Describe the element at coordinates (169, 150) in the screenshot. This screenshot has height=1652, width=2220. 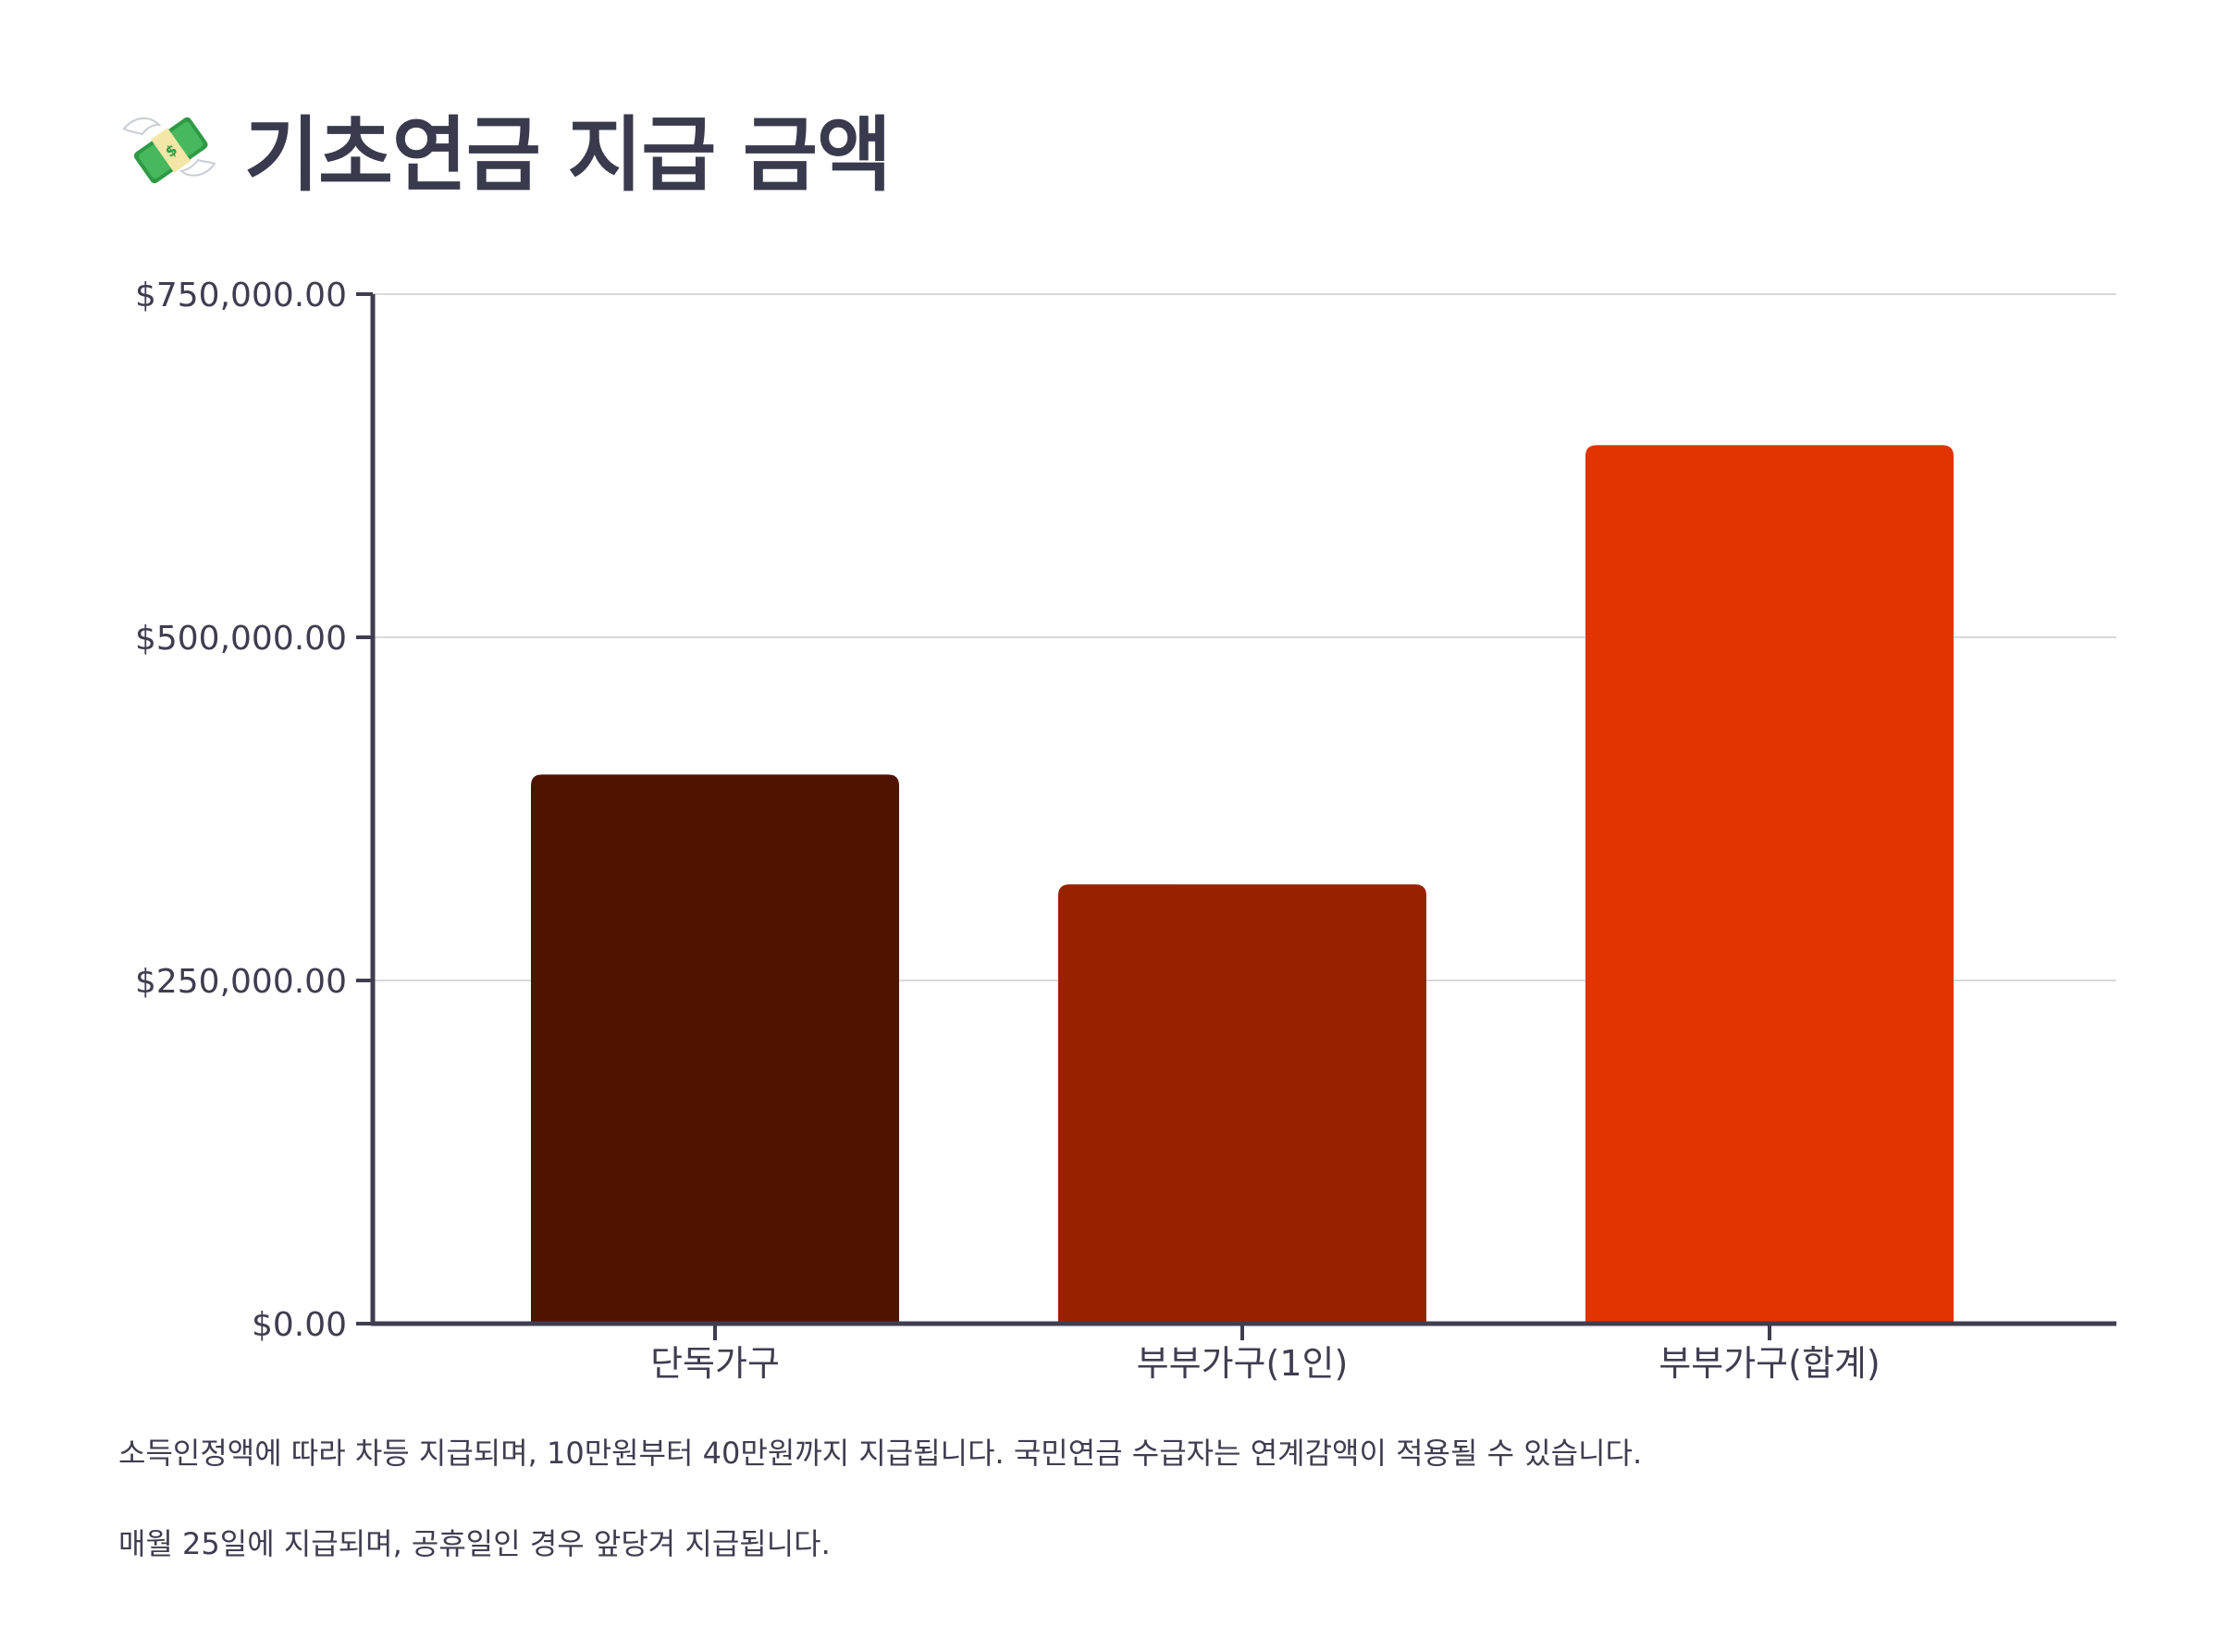
I see `money-with-wings-icon: $` at that location.